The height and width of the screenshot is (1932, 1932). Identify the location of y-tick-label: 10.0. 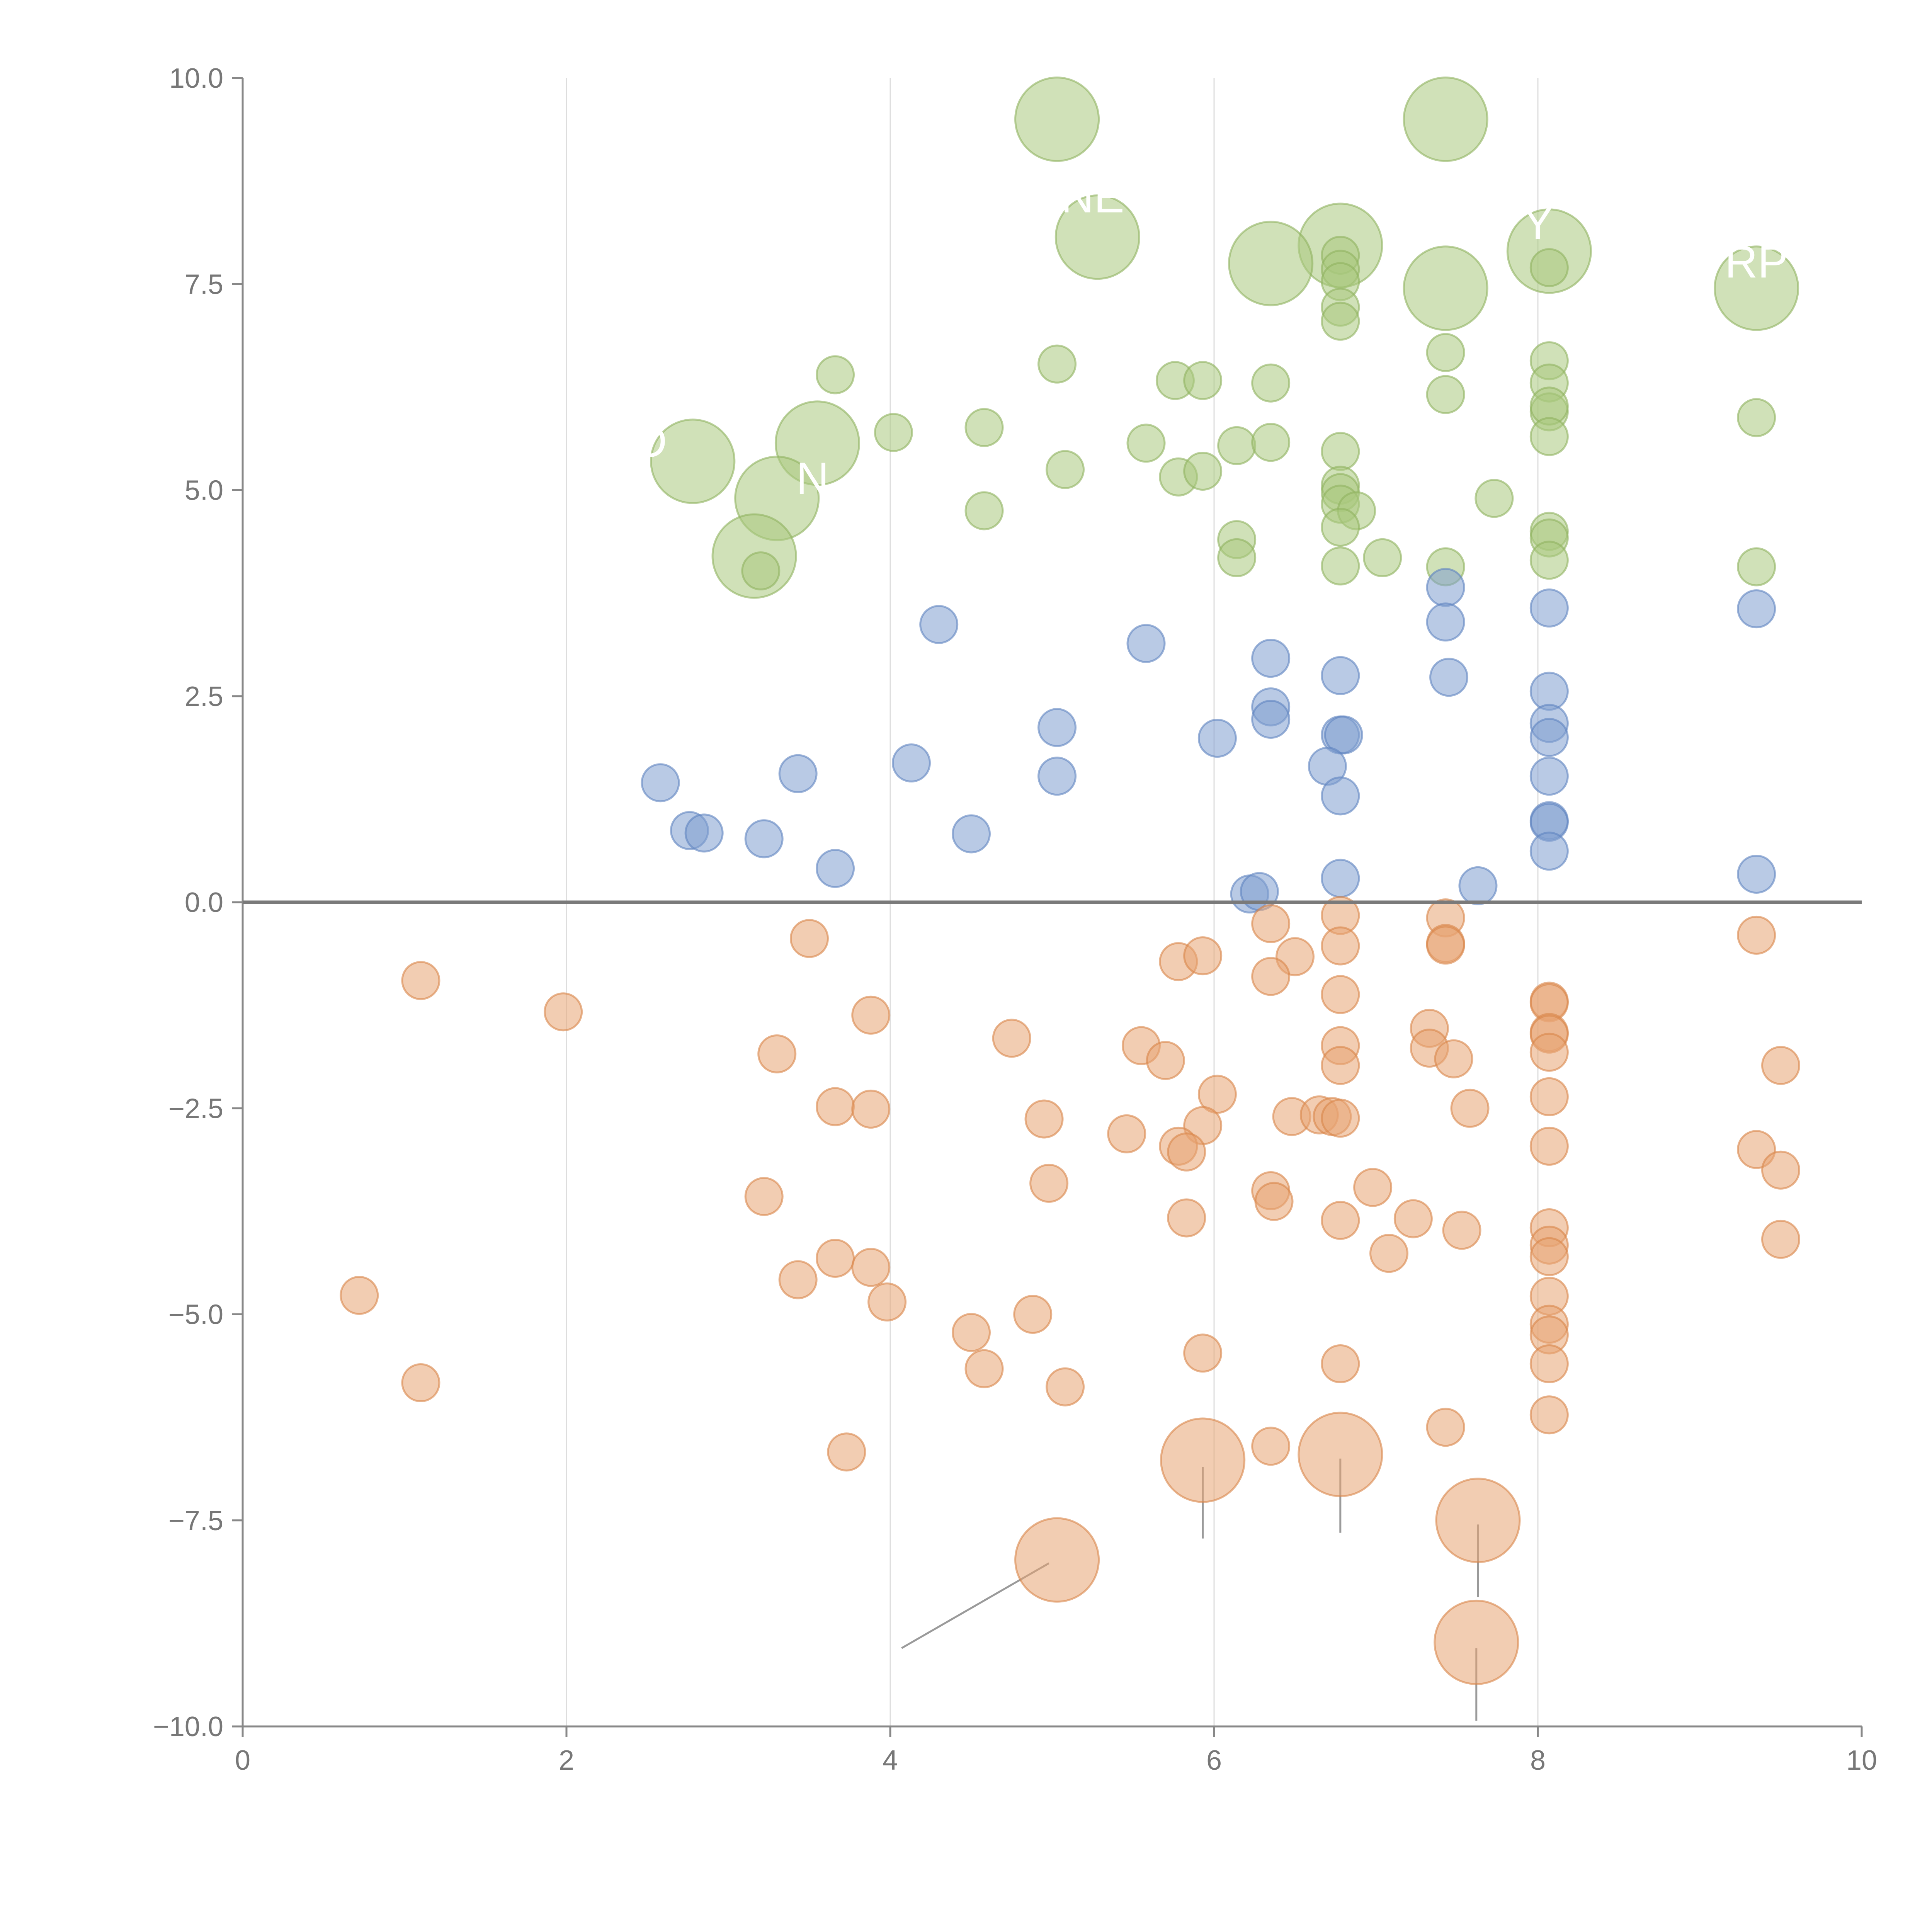
(196, 78).